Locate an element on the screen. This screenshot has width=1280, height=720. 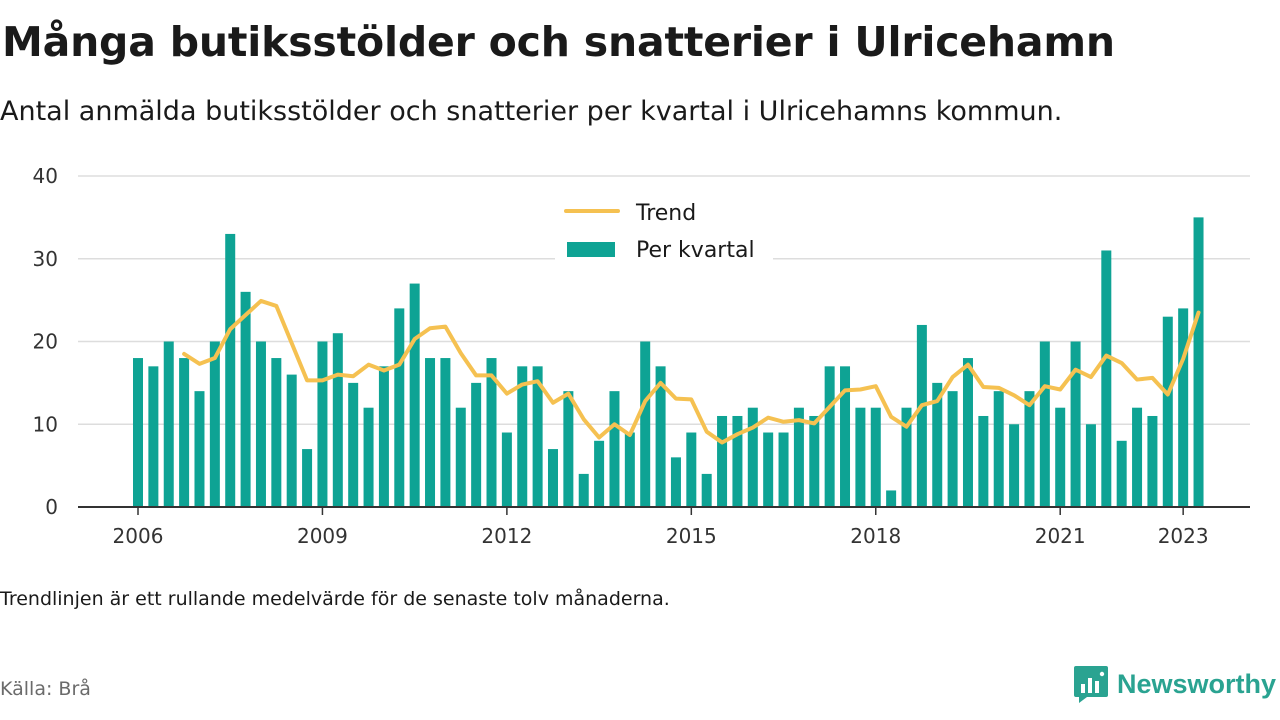
y-tick-label: 20 is located at coordinates (45, 342).